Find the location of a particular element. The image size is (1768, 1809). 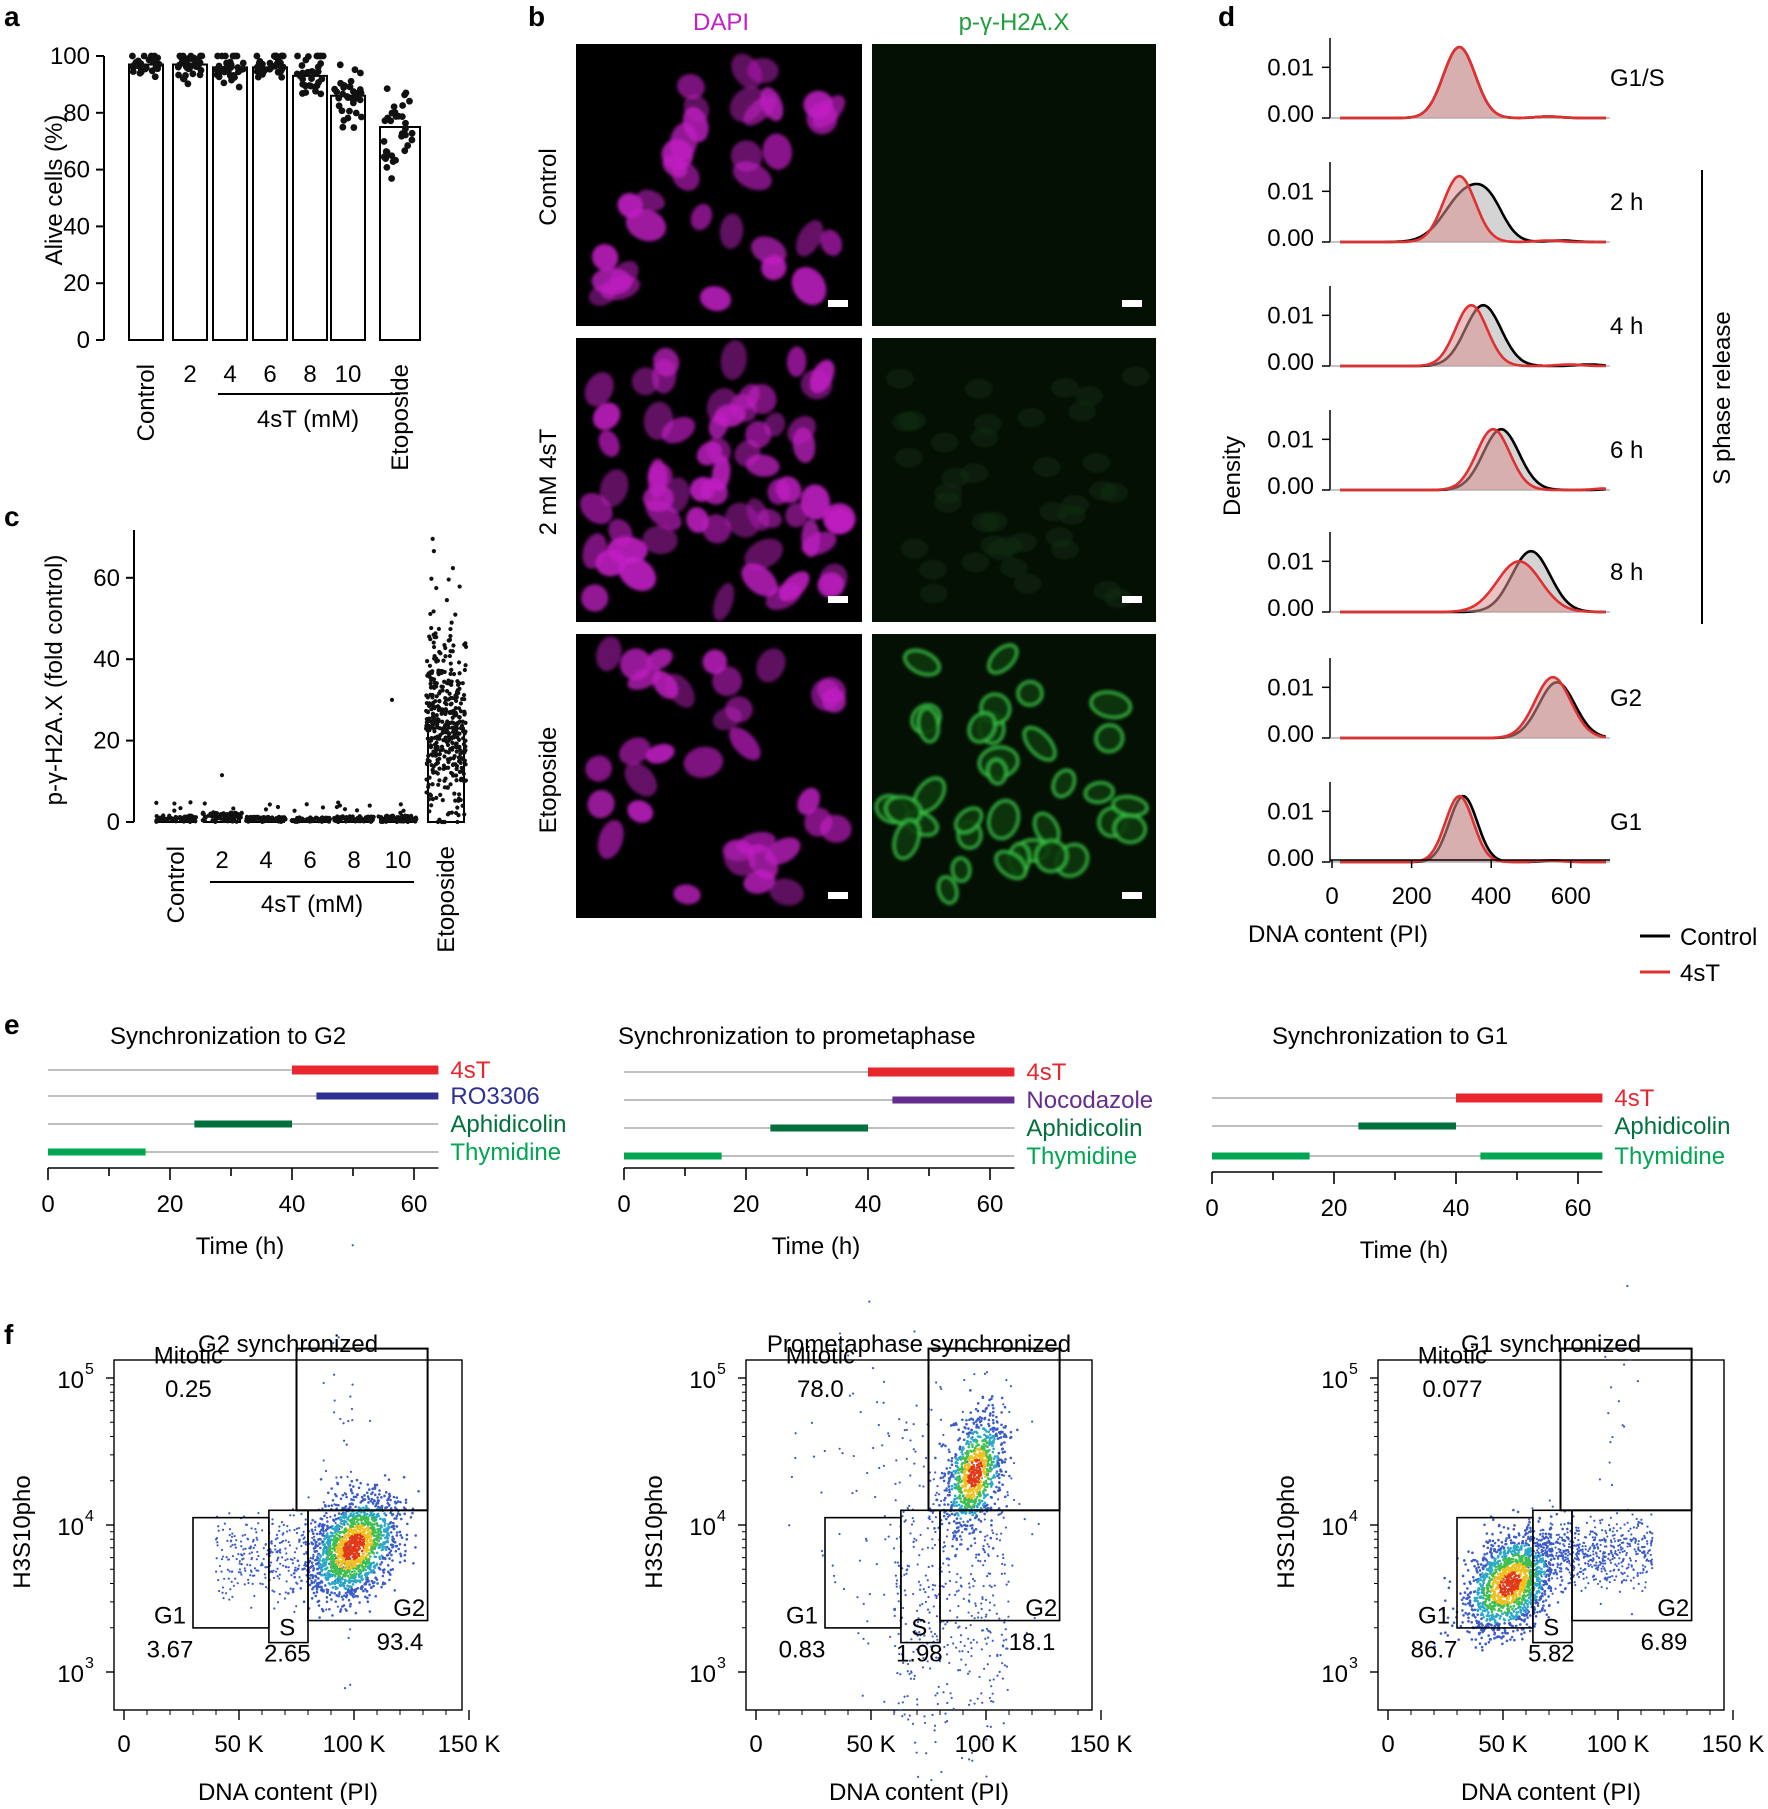

panel-e-xtick-label: 40 is located at coordinates (868, 1204).